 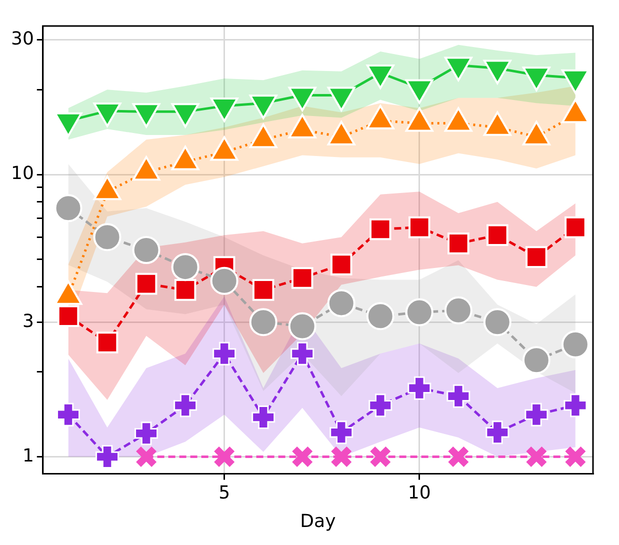 What do you see at coordinates (22, 173) in the screenshot?
I see `y-tick-label: 10` at bounding box center [22, 173].